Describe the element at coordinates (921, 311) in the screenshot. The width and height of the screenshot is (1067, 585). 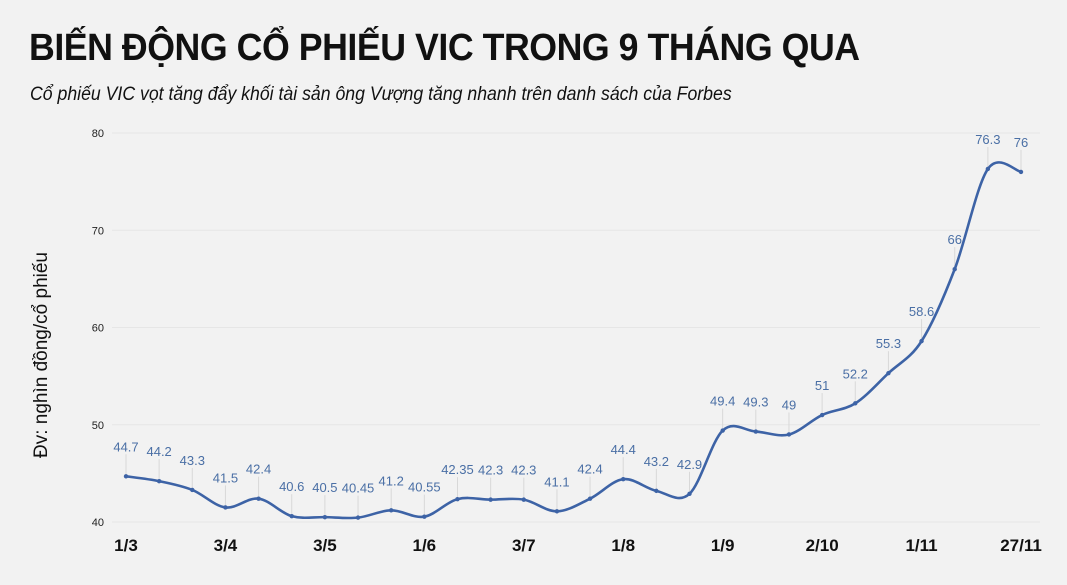
I see `data-label: 58.6` at that location.